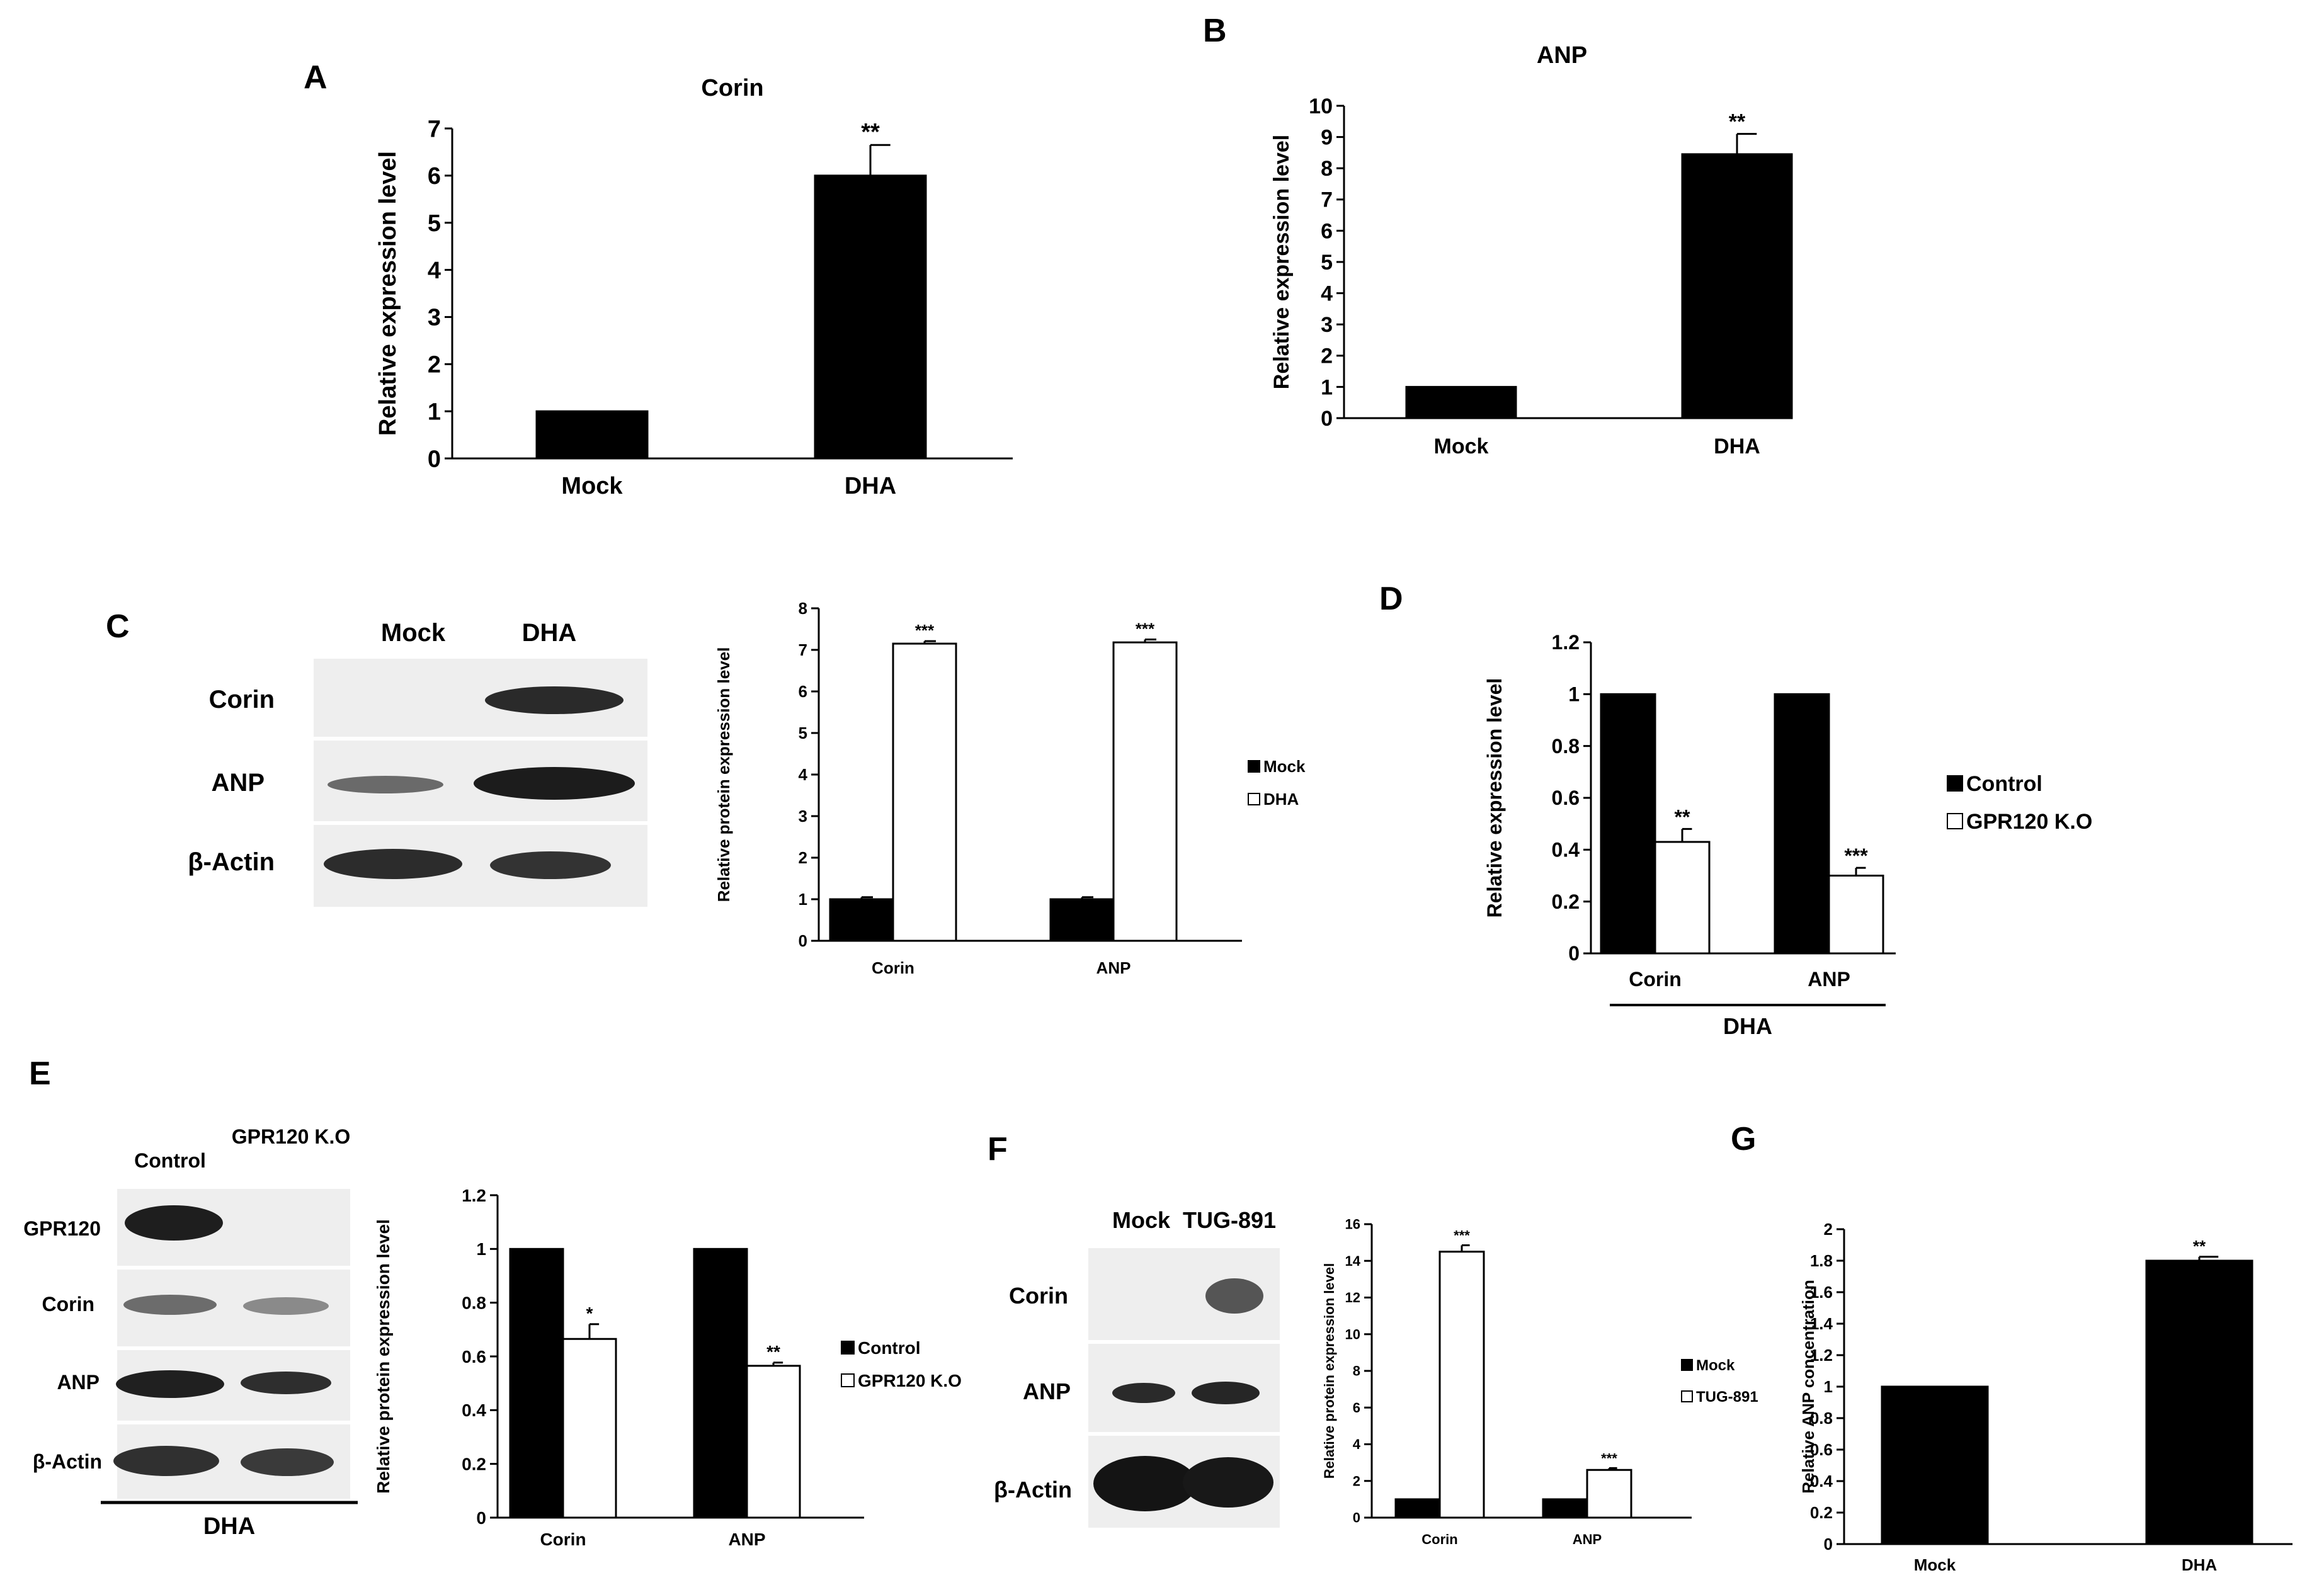 Image resolution: width=2324 pixels, height=1585 pixels. Describe the element at coordinates (1357, 1408) in the screenshot. I see `chart-f-y-tick-label: 6` at that location.